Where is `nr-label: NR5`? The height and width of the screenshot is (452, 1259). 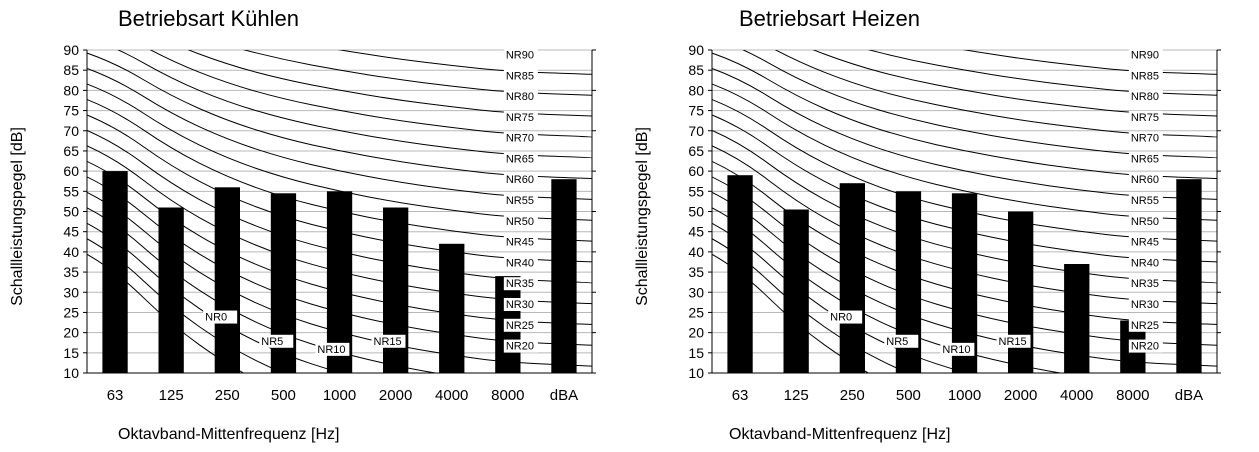 nr-label: NR5 is located at coordinates (897, 342).